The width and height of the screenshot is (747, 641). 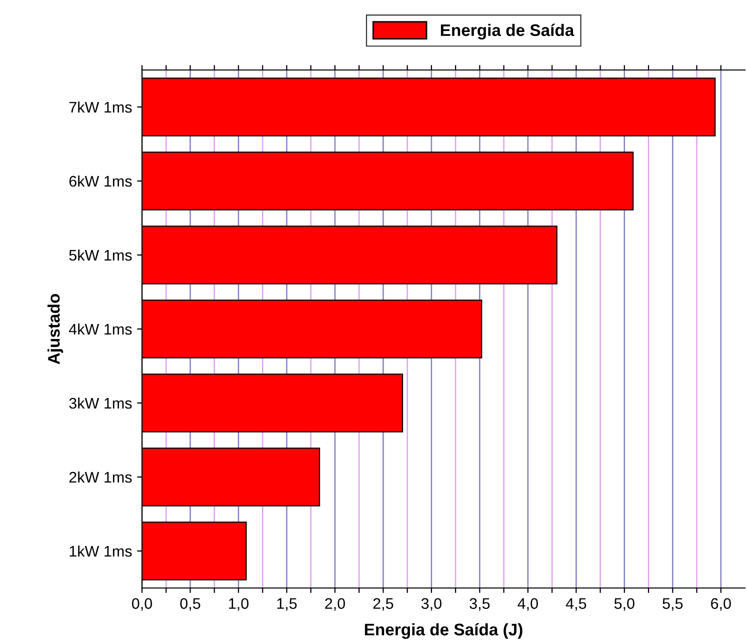 What do you see at coordinates (335, 604) in the screenshot?
I see `x-tick-label: 2,0` at bounding box center [335, 604].